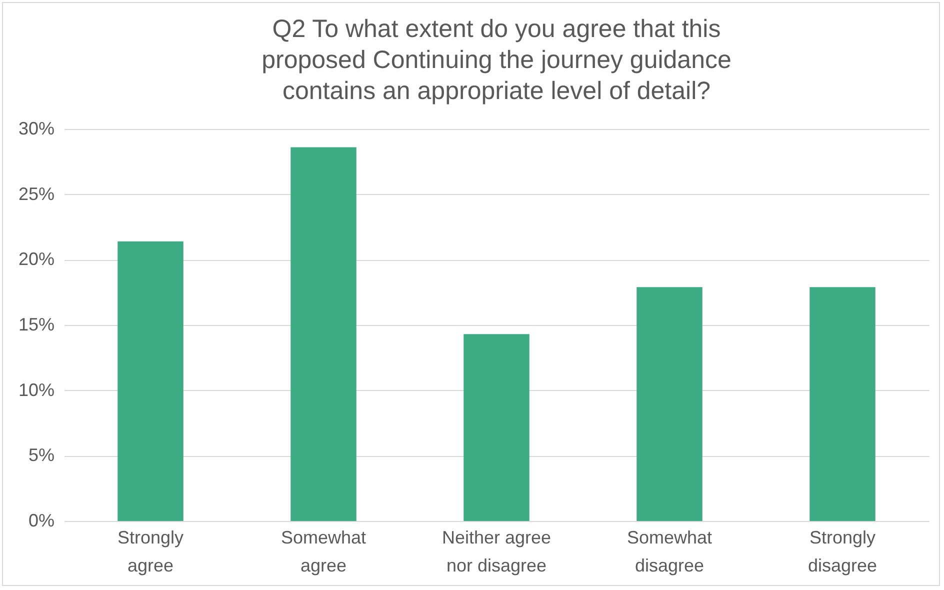 The height and width of the screenshot is (590, 944). What do you see at coordinates (36, 194) in the screenshot?
I see `y-tick-label: 25%` at bounding box center [36, 194].